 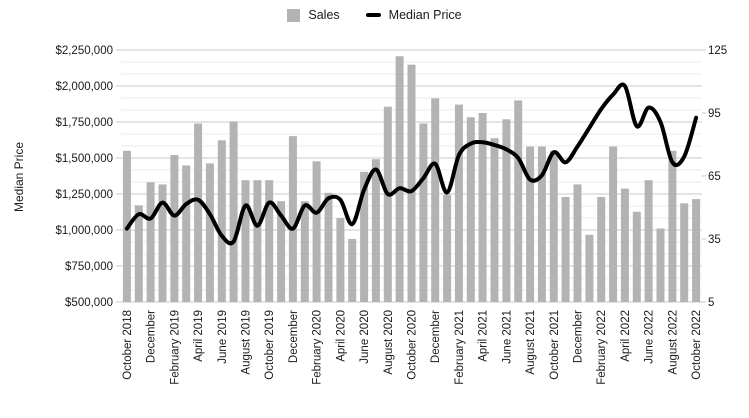 What do you see at coordinates (19, 177) in the screenshot?
I see `left-axis-title: Median Price` at bounding box center [19, 177].